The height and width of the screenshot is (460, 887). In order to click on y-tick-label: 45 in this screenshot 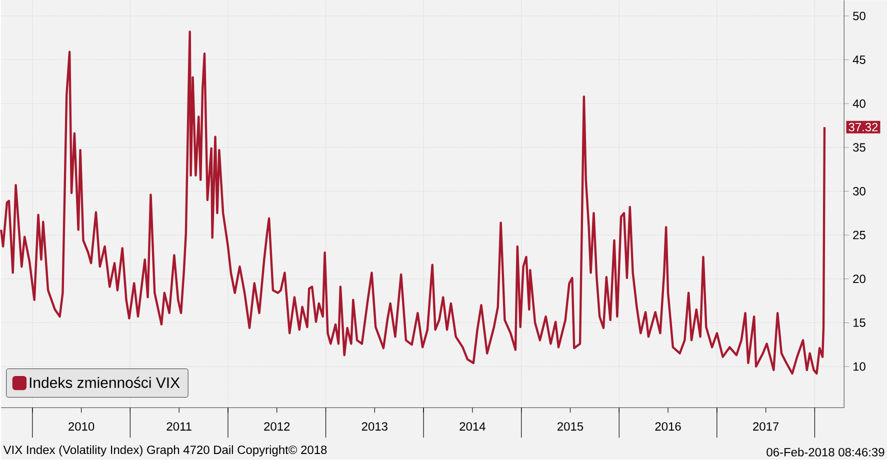, I will do `click(859, 60)`.